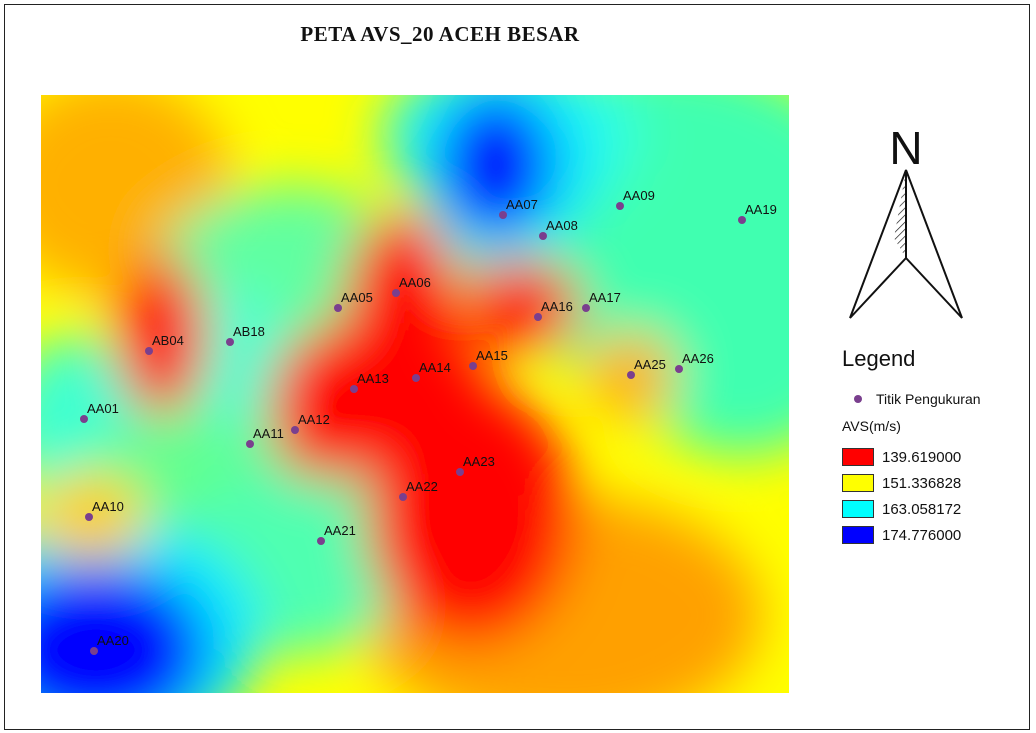 Image resolution: width=1036 pixels, height=733 pixels. Describe the element at coordinates (357, 297) in the screenshot. I see `point-label: AA05` at that location.